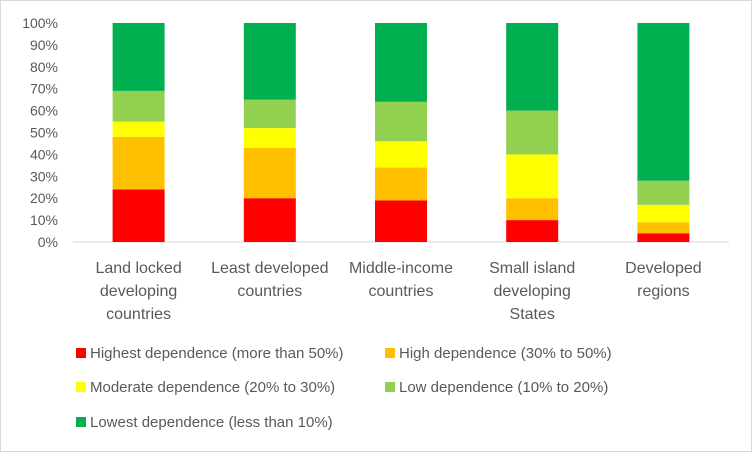  I want to click on y-tick-label: 0%, so click(48, 242).